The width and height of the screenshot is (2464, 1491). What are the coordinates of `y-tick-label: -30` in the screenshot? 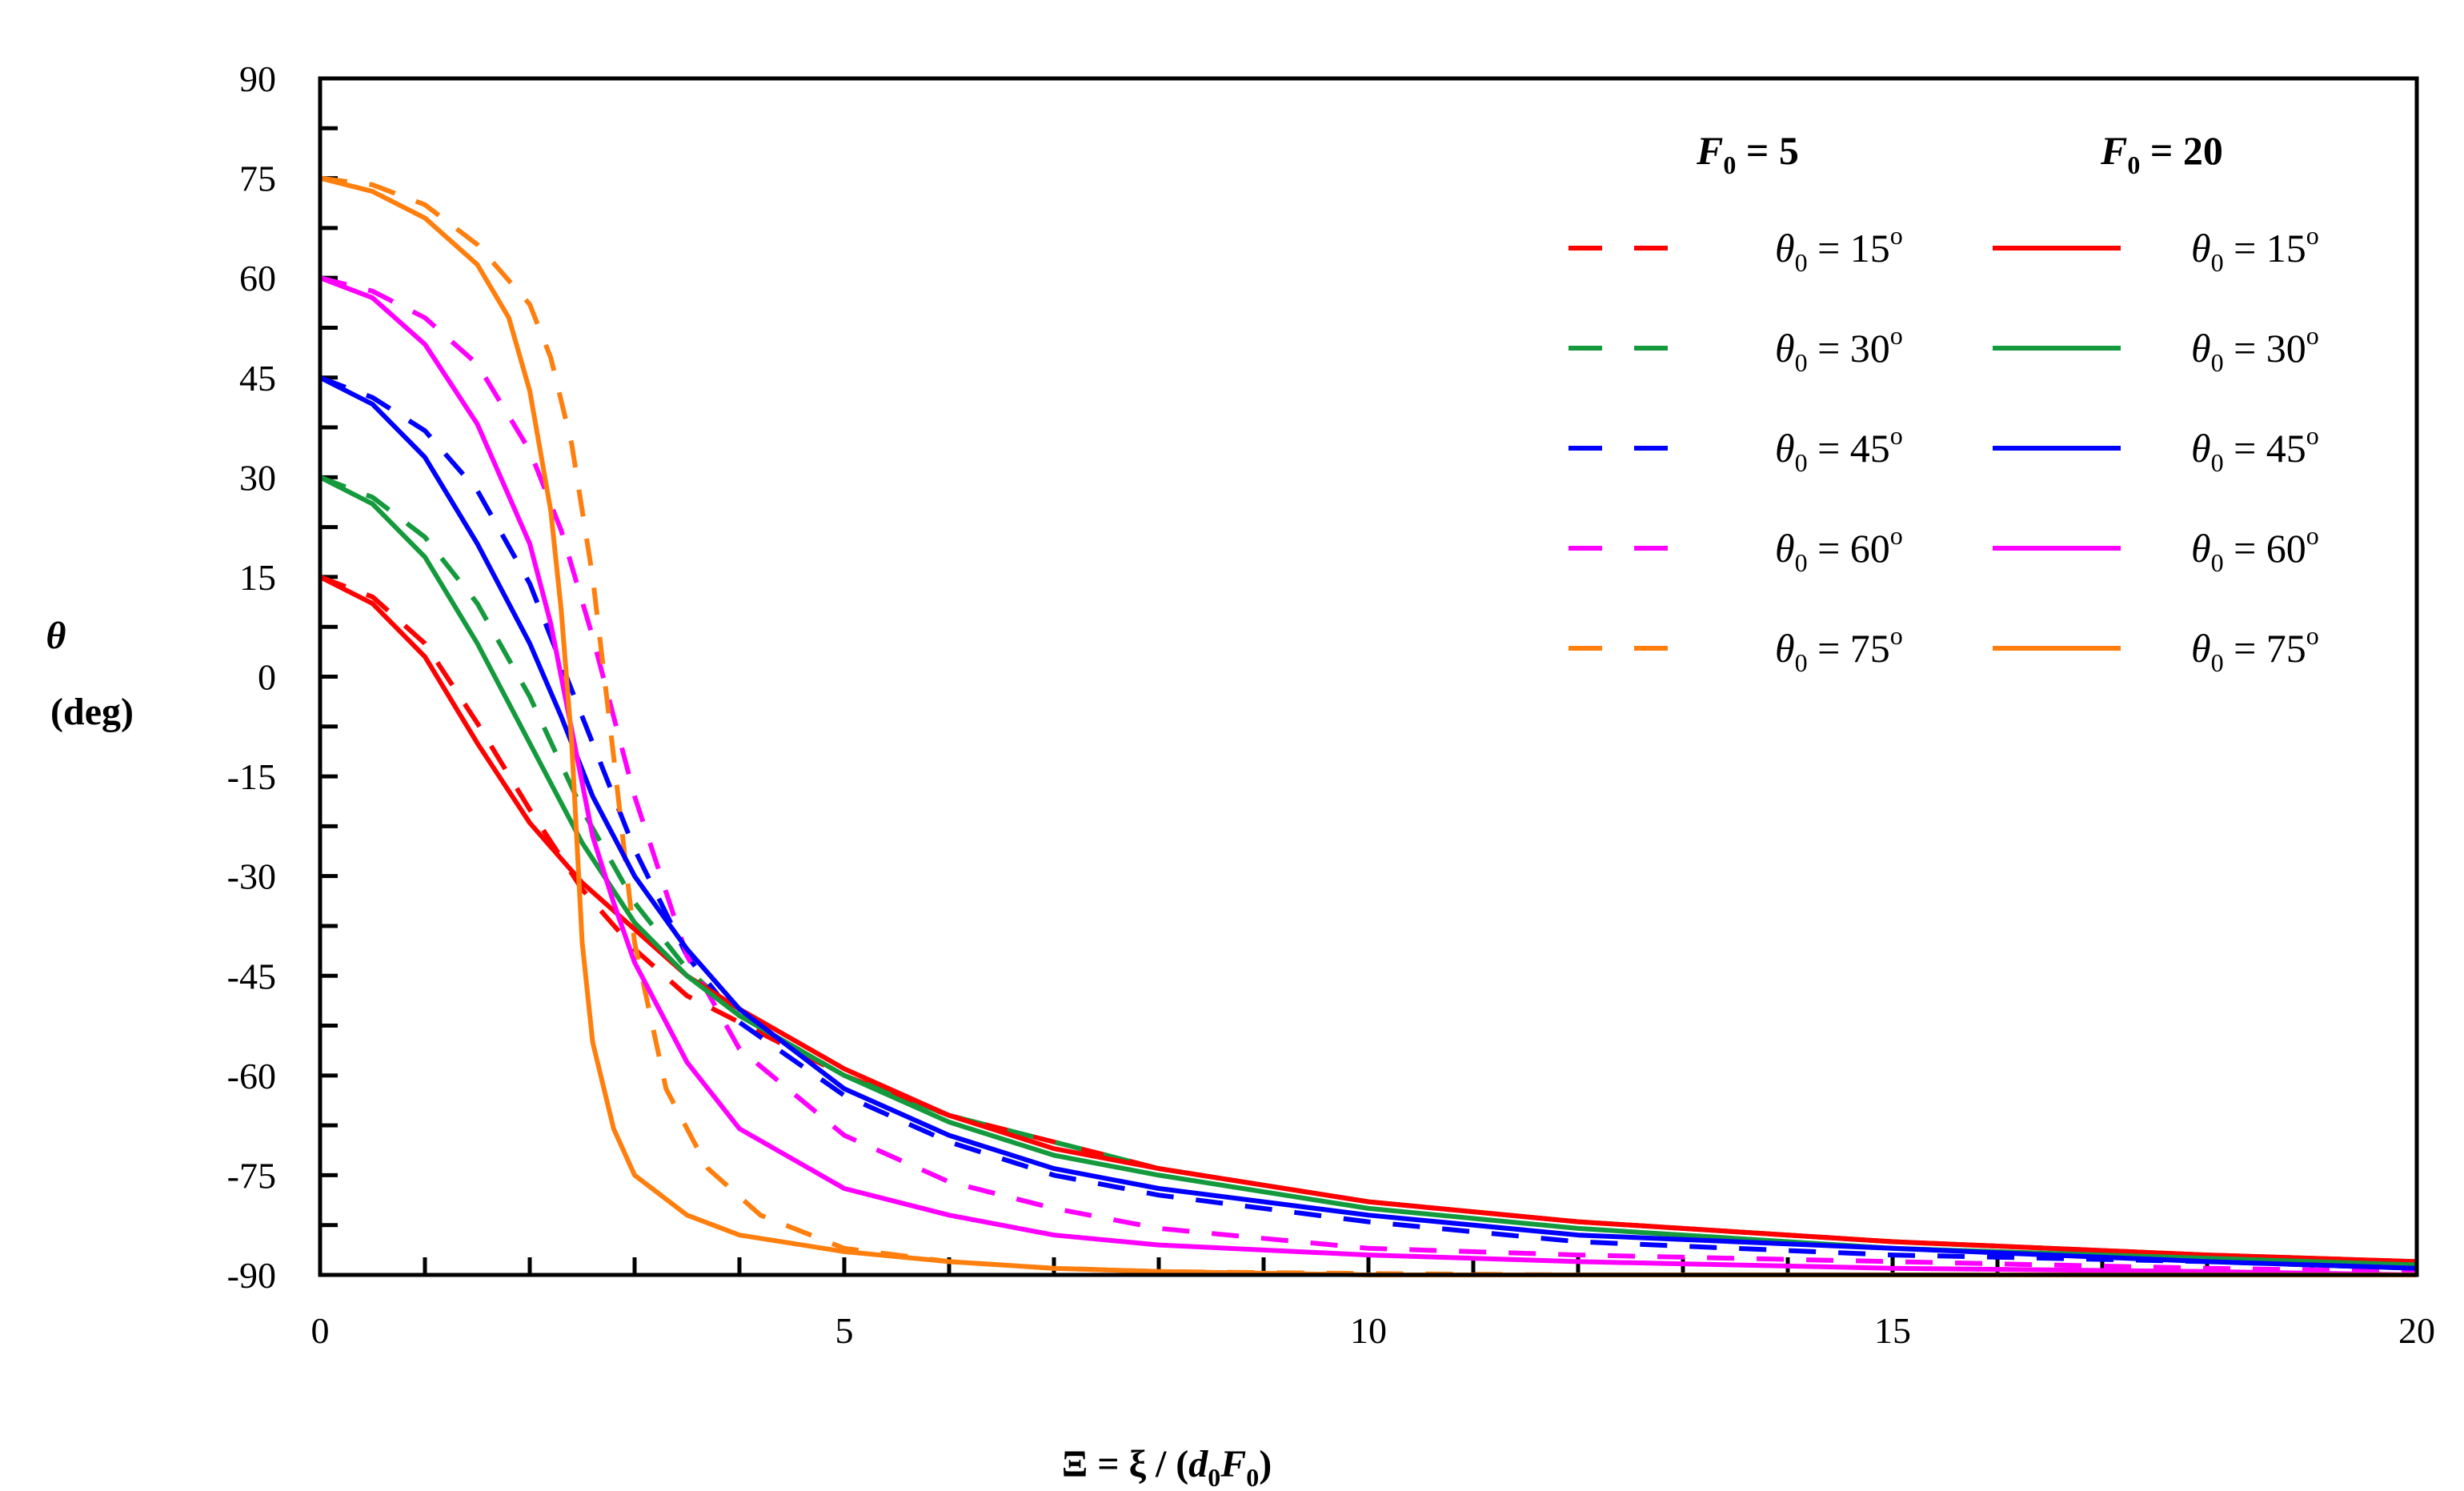 It's located at (252, 876).